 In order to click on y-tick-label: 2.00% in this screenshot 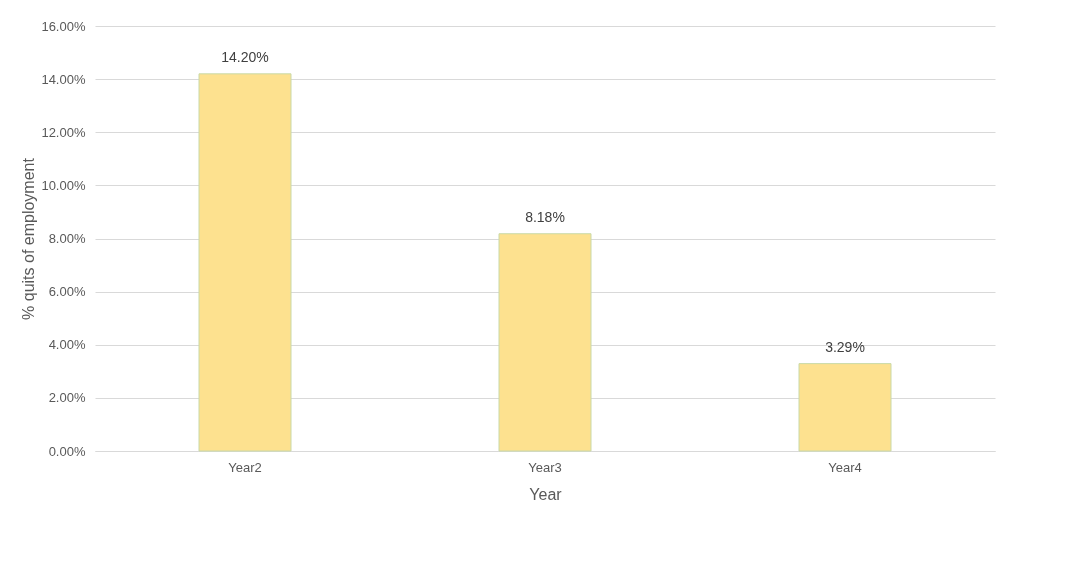, I will do `click(67, 398)`.